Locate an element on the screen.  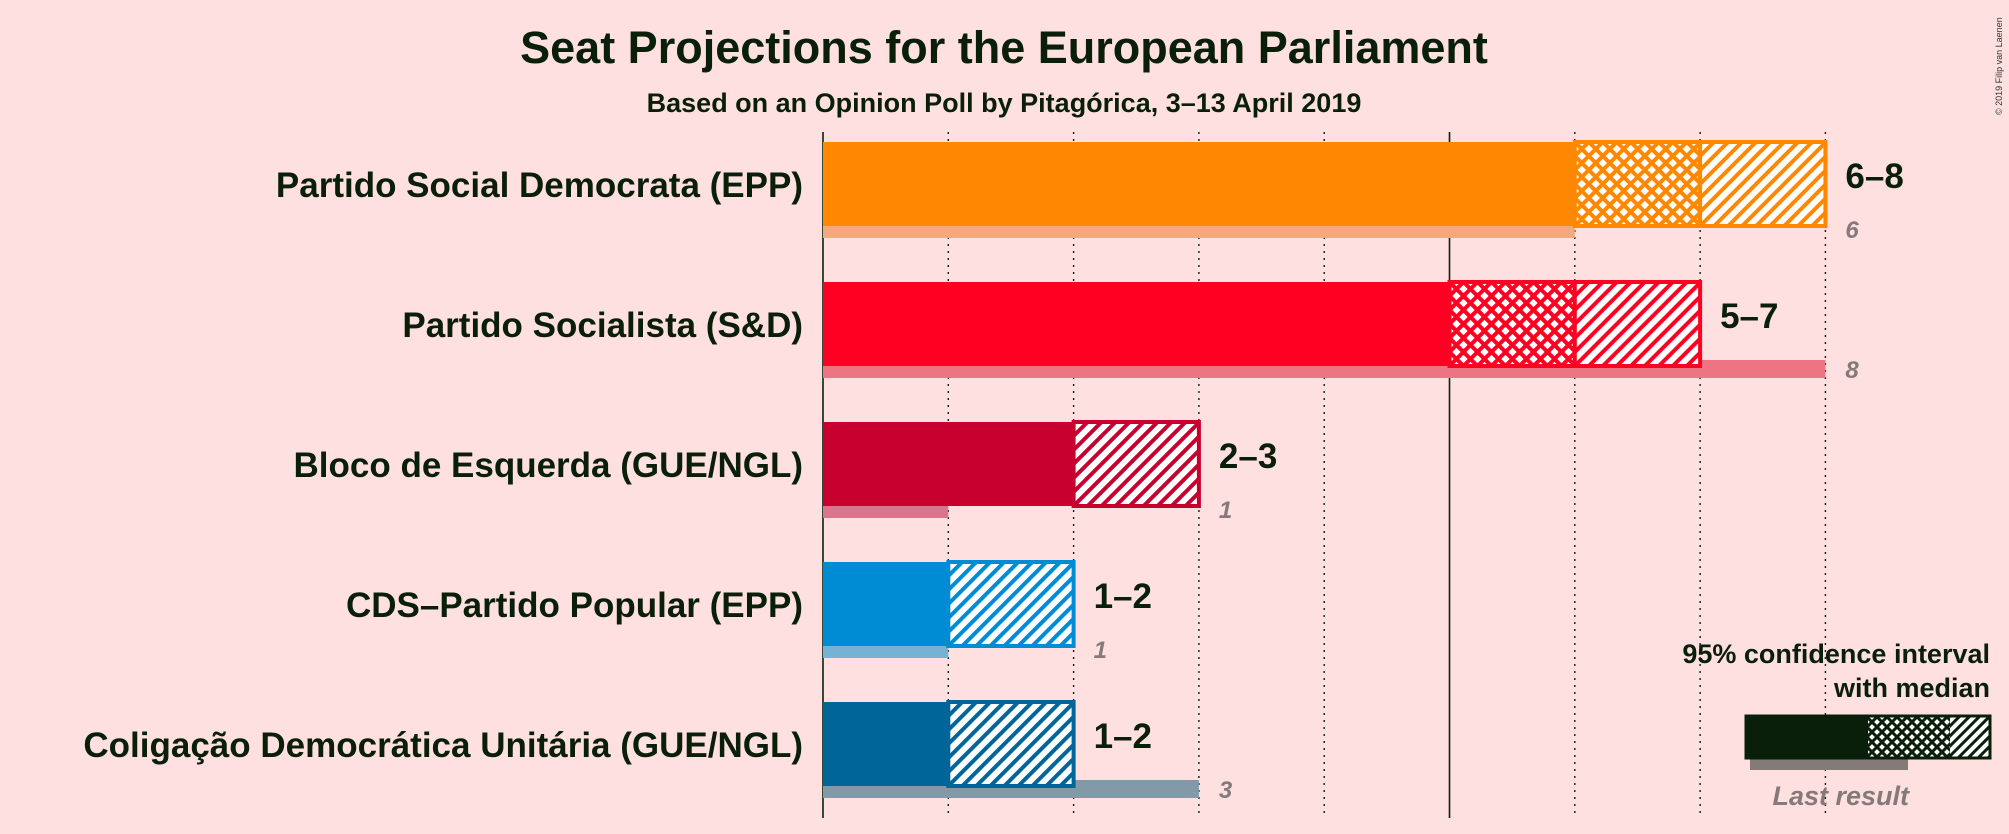
copyright-note: © 2019 Filip van Laenen is located at coordinates (1999, 66).